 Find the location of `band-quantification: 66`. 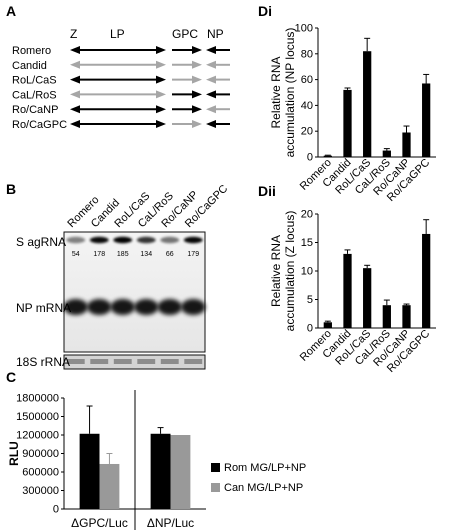

band-quantification: 66 is located at coordinates (170, 254).